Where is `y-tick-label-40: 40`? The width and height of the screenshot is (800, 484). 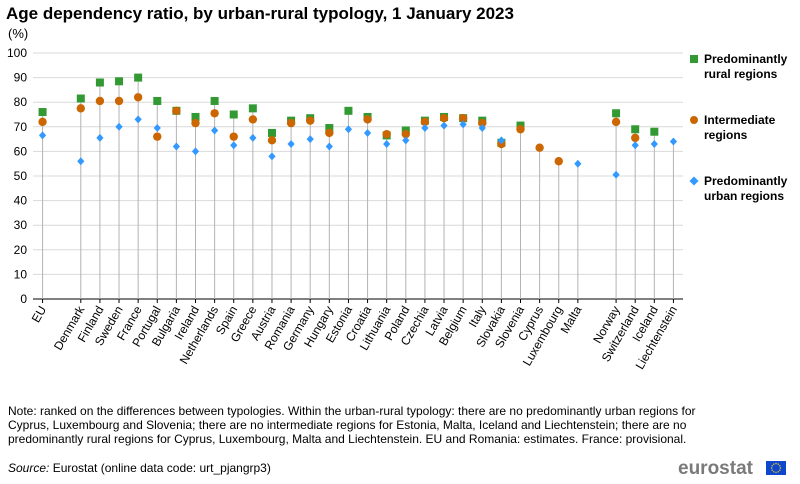 y-tick-label-40: 40 is located at coordinates (21, 201).